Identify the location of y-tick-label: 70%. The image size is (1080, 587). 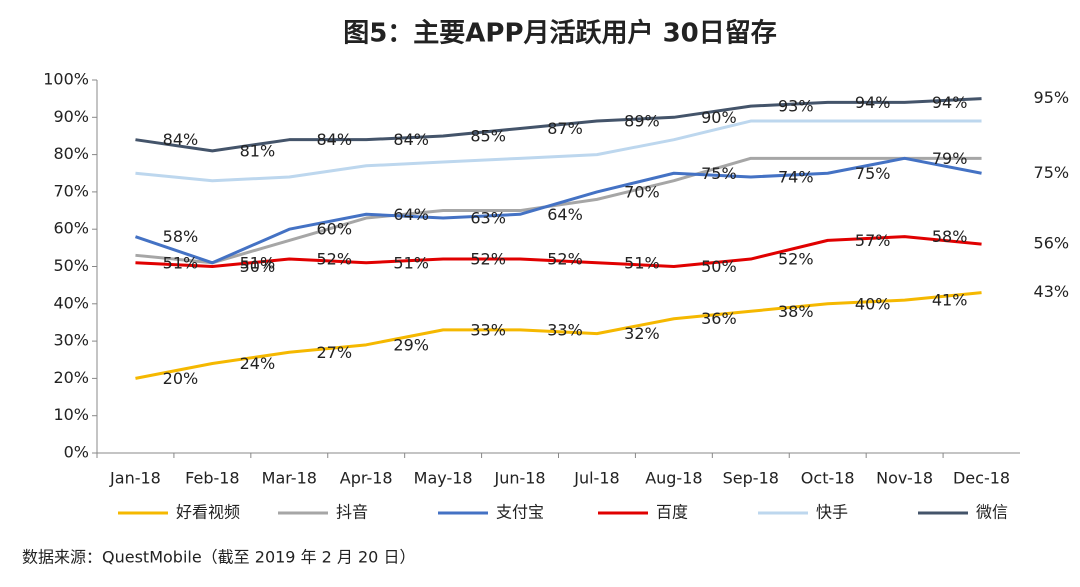
(71, 190).